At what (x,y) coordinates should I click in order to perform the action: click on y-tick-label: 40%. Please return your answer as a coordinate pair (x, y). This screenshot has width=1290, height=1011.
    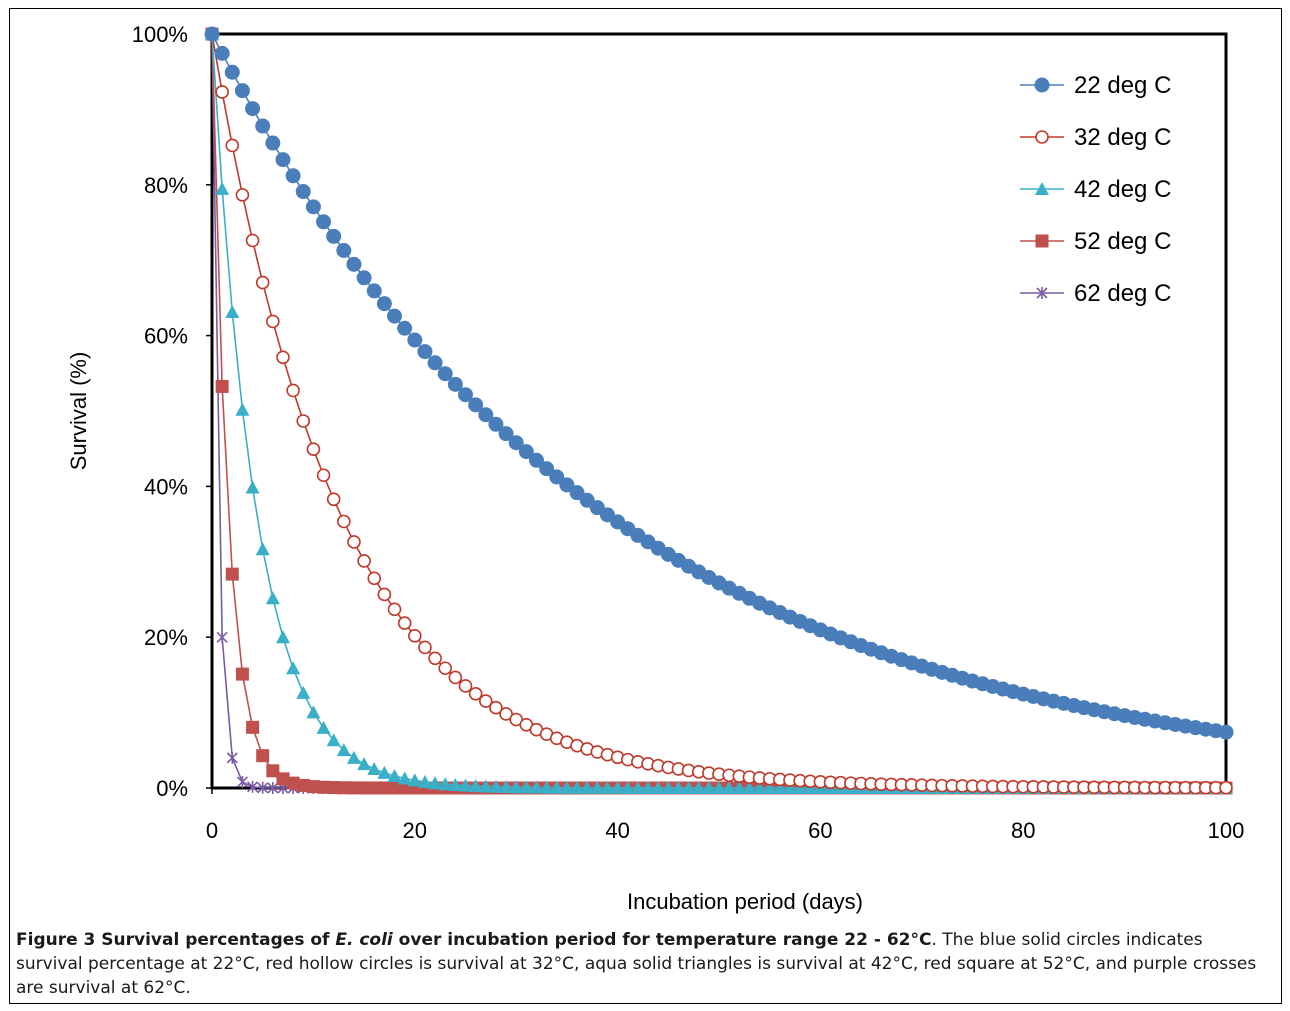
    Looking at the image, I should click on (166, 486).